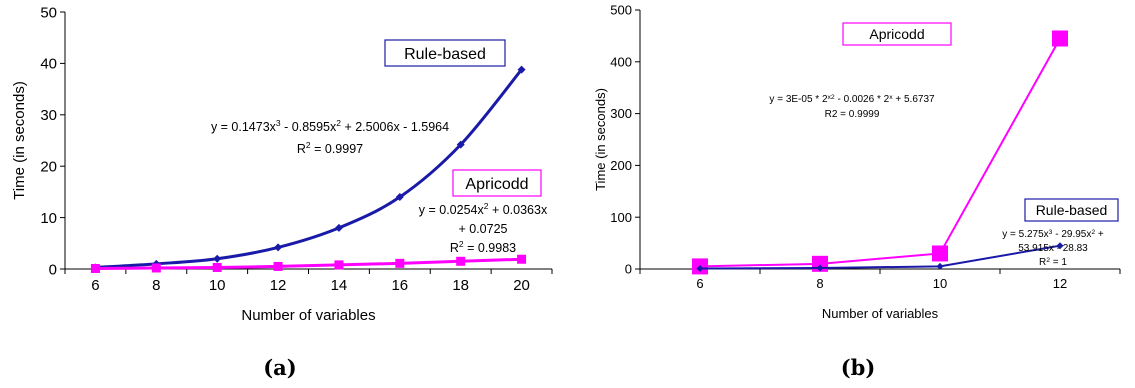 The image size is (1135, 388). I want to click on series-apricodd, so click(308, 263).